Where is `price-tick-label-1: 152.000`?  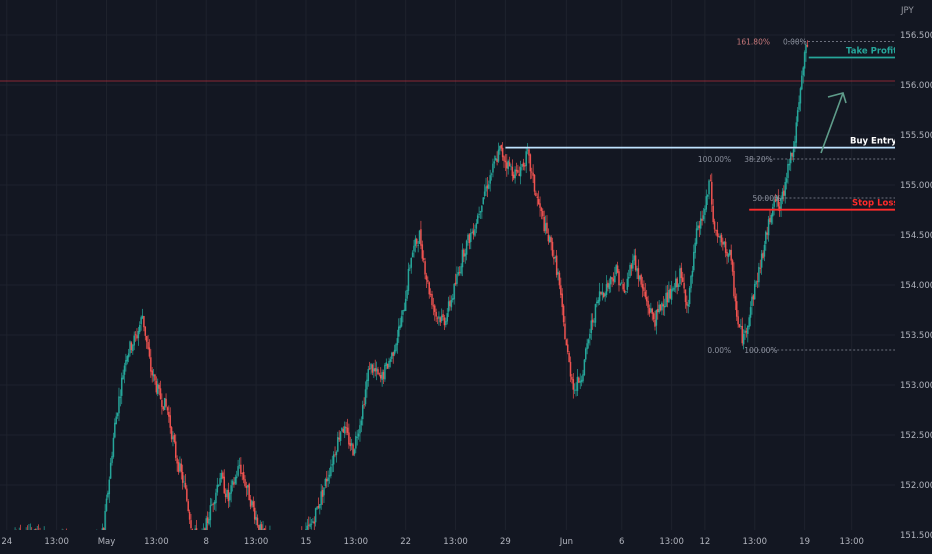
price-tick-label-1: 152.000 is located at coordinates (916, 486).